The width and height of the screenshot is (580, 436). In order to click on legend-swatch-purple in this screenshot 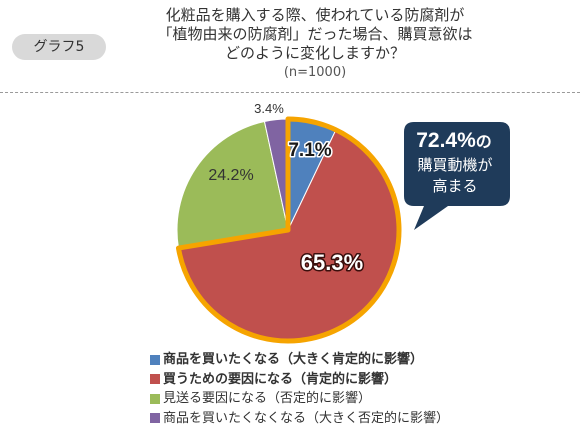, I will do `click(155, 418)`.